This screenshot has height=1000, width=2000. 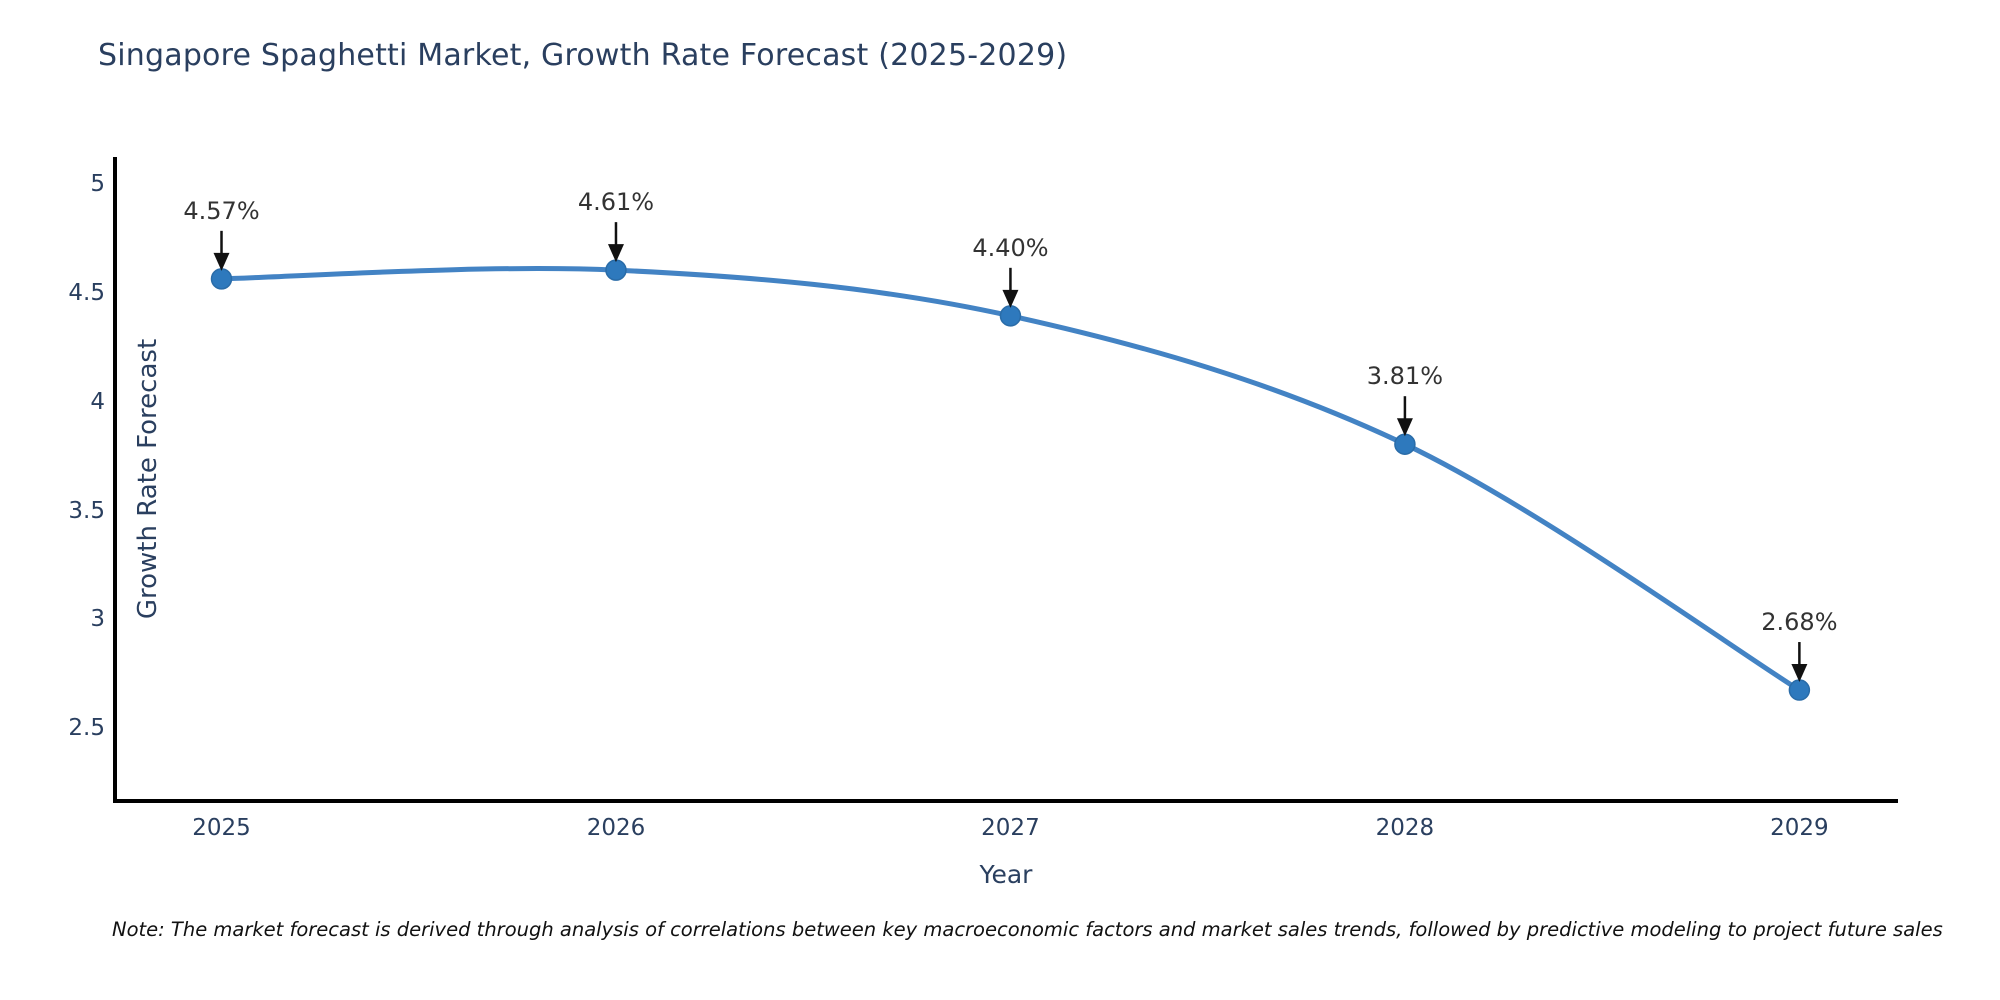 I want to click on y-tick-label: 4, so click(x=97, y=401).